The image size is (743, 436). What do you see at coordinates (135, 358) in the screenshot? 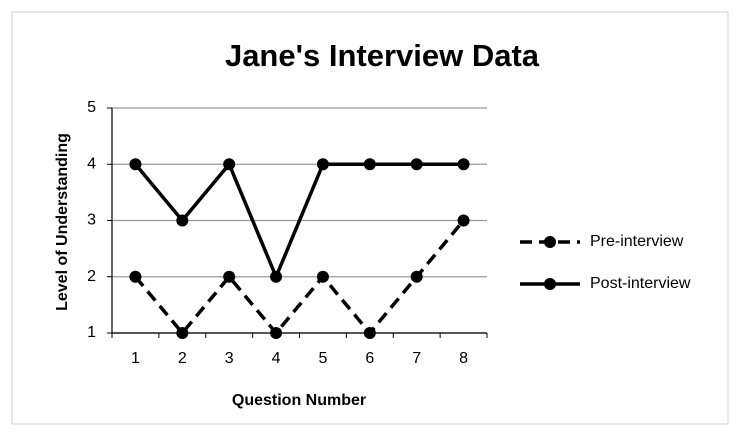
I see `x-tick-label: 1` at bounding box center [135, 358].